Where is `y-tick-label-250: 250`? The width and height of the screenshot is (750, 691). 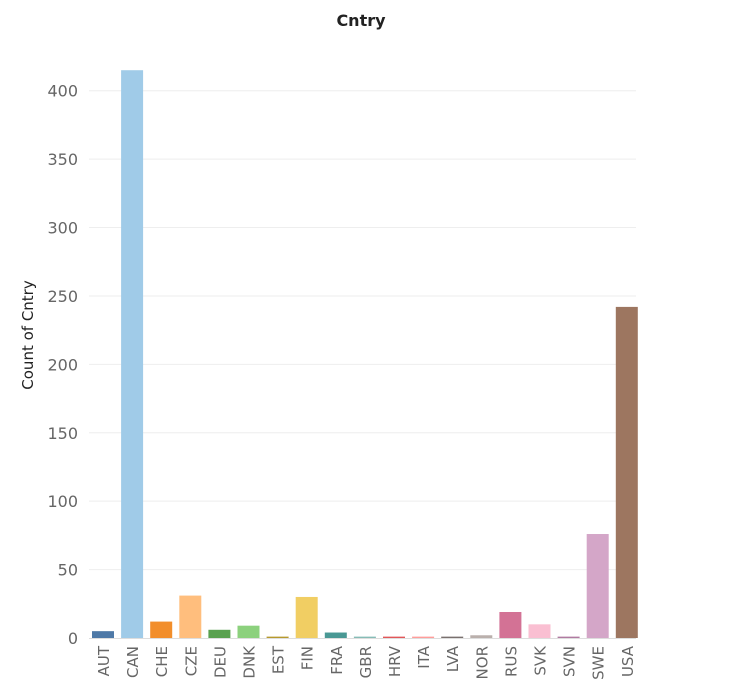 y-tick-label-250: 250 is located at coordinates (62, 296).